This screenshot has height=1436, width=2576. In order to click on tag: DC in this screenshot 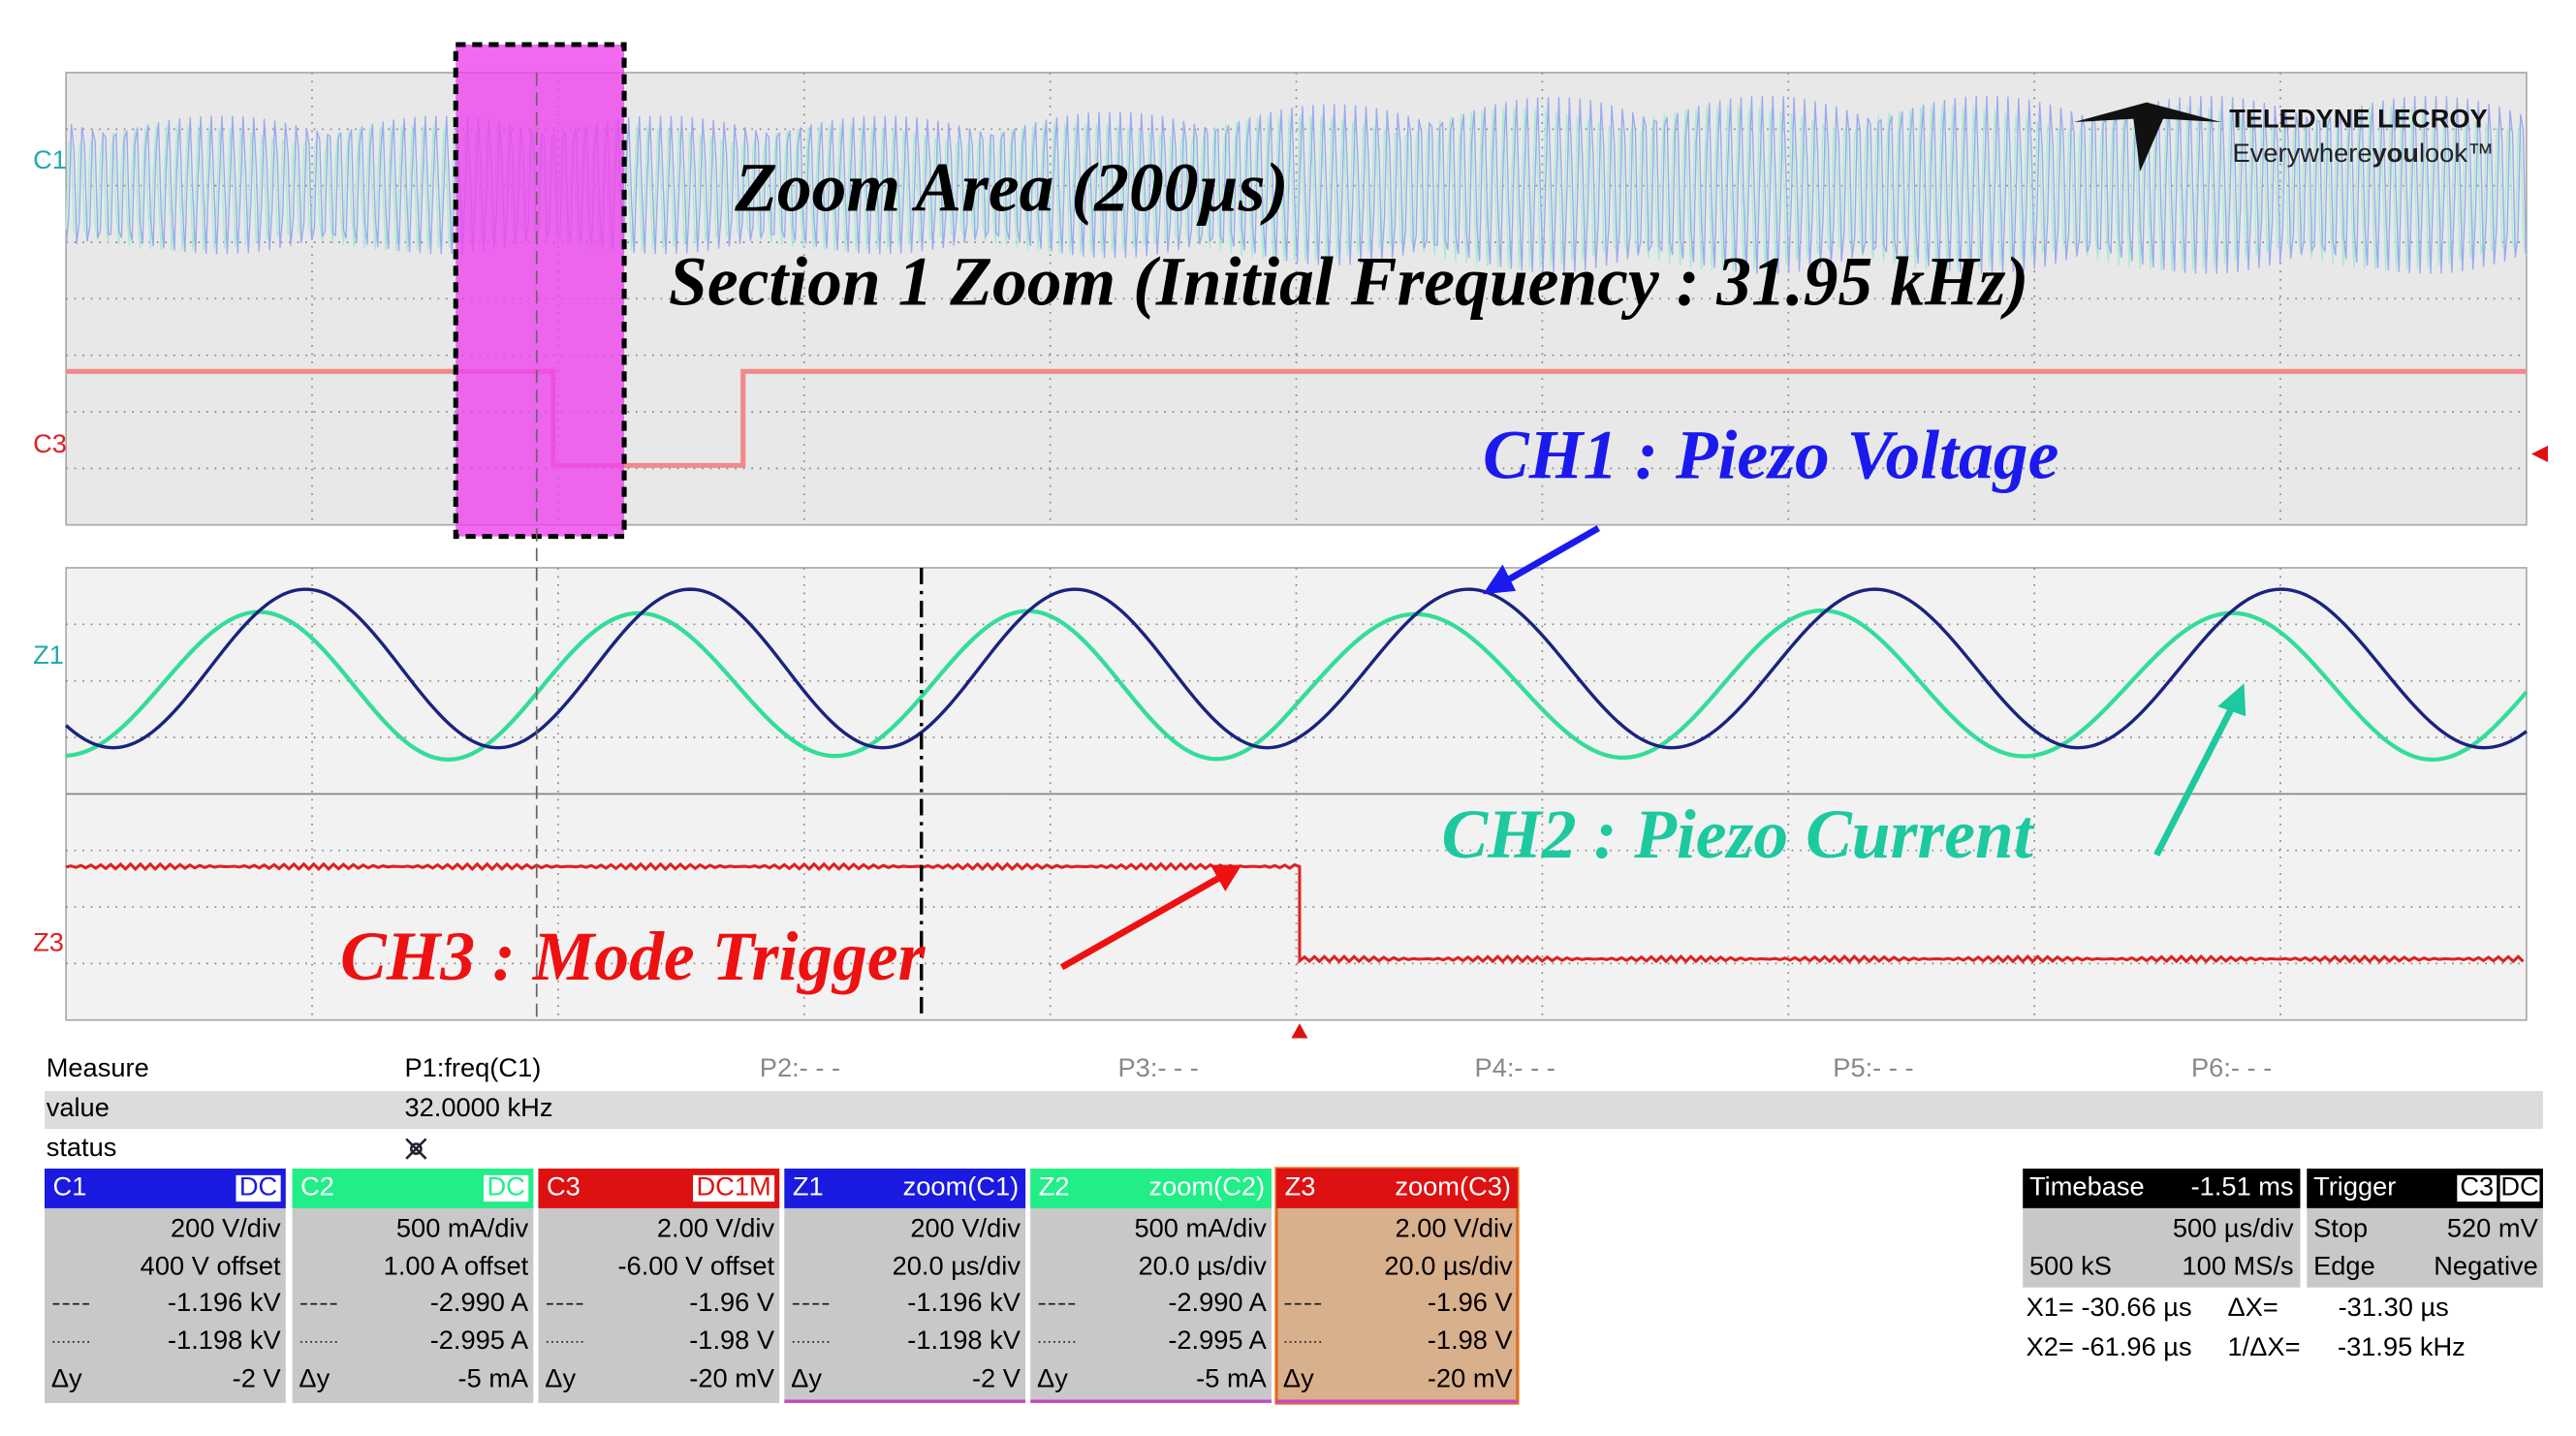, I will do `click(2519, 1186)`.